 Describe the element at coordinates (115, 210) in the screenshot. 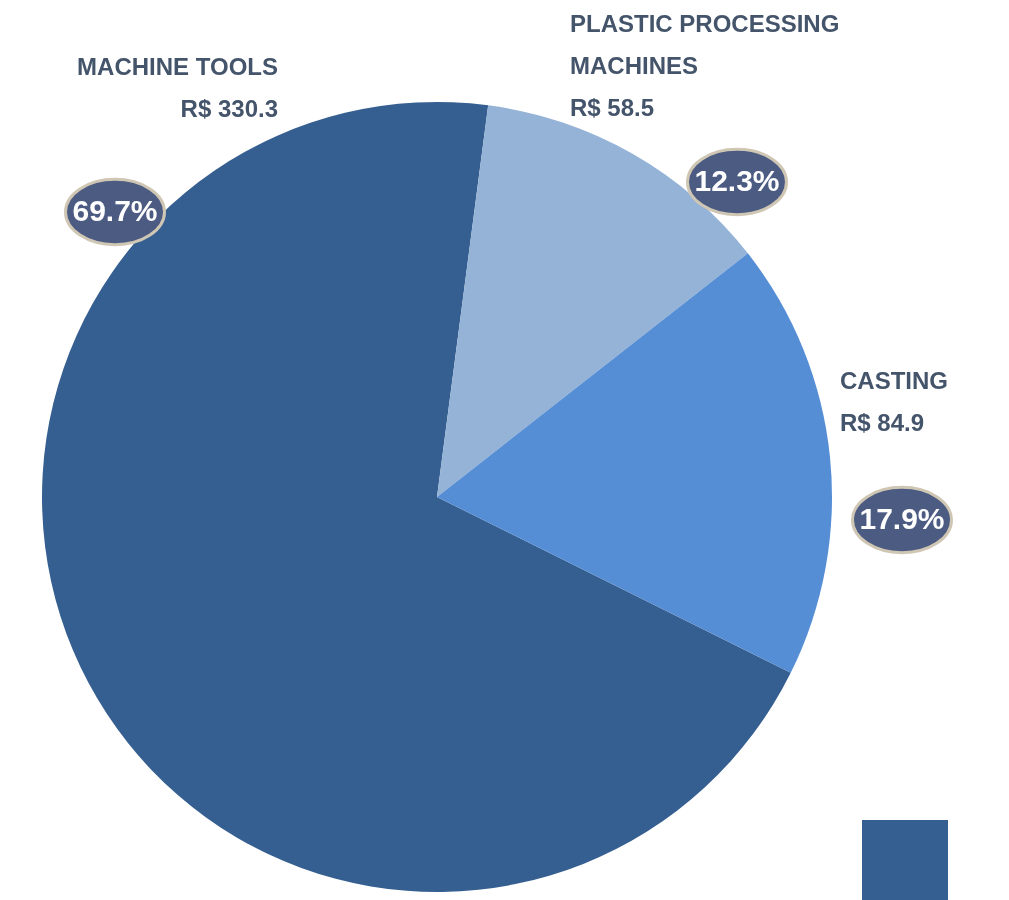

I see `text: 69.7%` at that location.